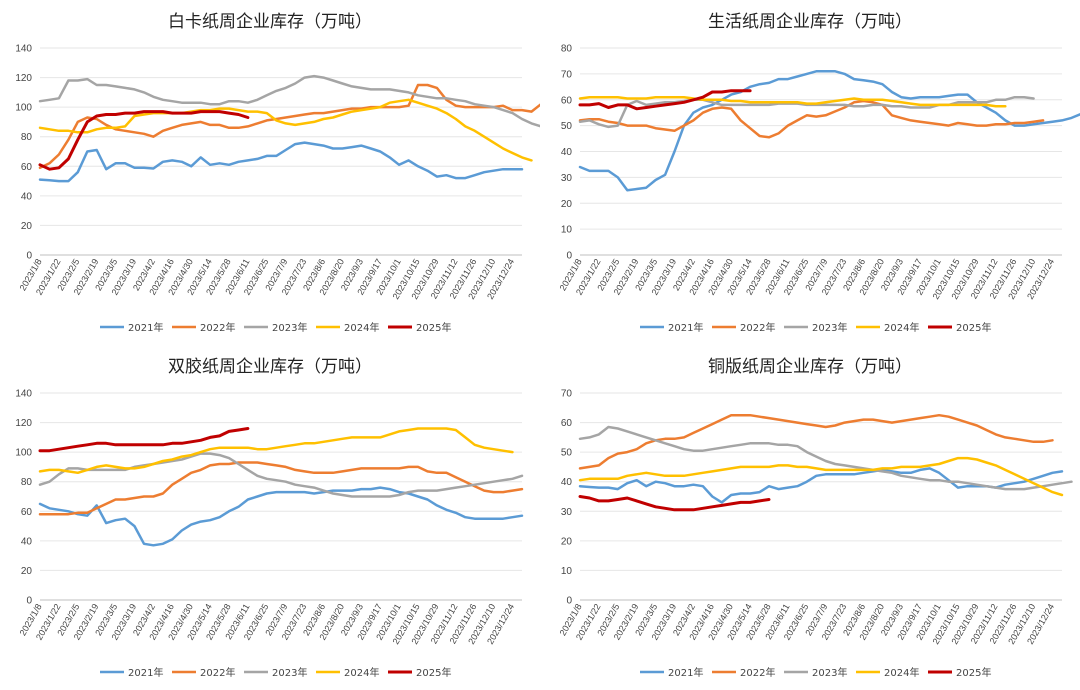  What do you see at coordinates (810, 22) in the screenshot?
I see `chart-title: 生活纸周企业库存（万吨）` at bounding box center [810, 22].